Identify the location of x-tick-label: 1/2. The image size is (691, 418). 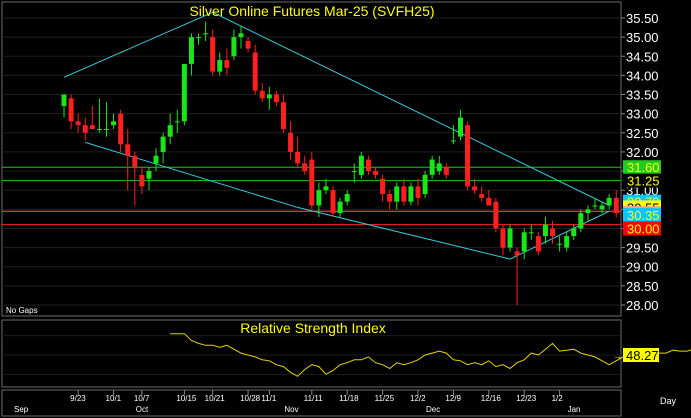
(558, 398).